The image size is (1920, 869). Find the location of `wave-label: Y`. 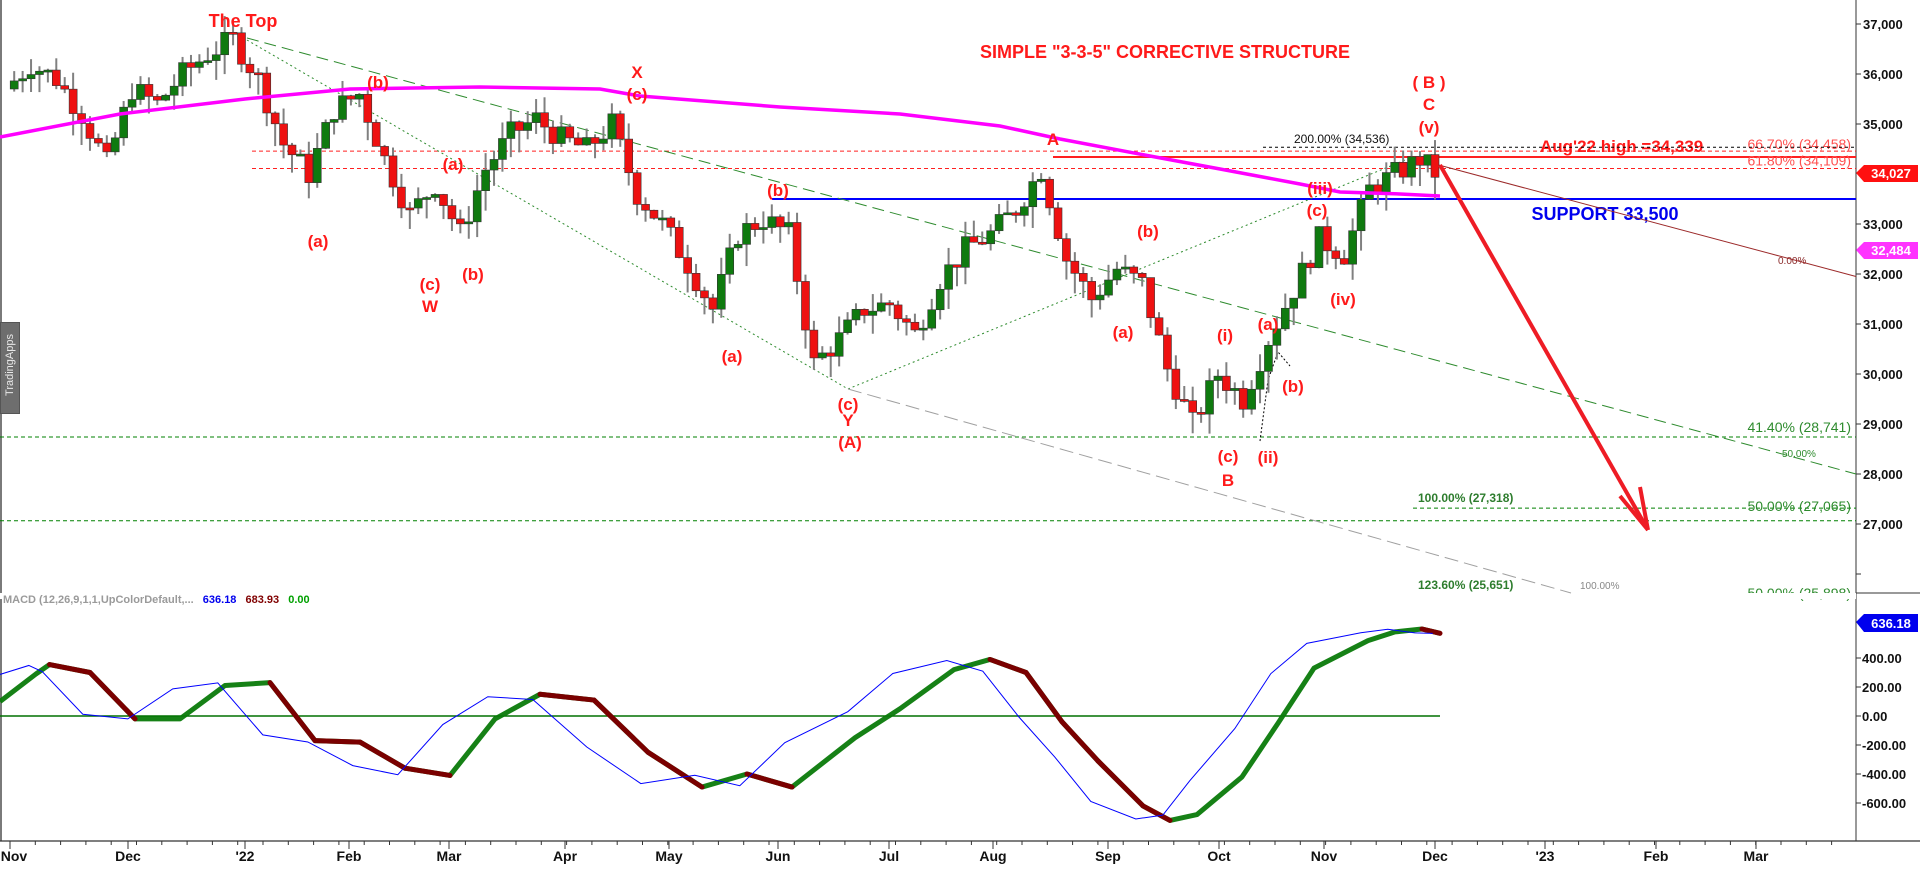

wave-label: Y is located at coordinates (848, 420).